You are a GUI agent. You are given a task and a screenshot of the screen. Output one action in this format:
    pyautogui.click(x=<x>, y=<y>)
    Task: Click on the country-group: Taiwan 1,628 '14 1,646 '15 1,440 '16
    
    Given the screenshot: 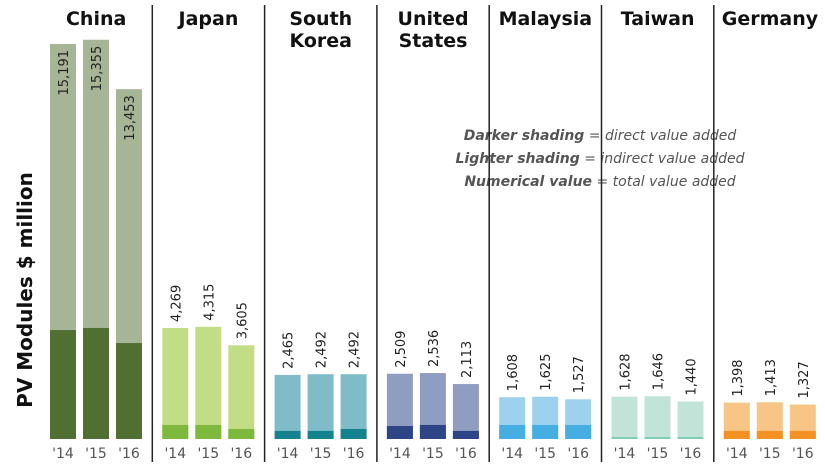 What is the action you would take?
    pyautogui.click(x=652, y=233)
    